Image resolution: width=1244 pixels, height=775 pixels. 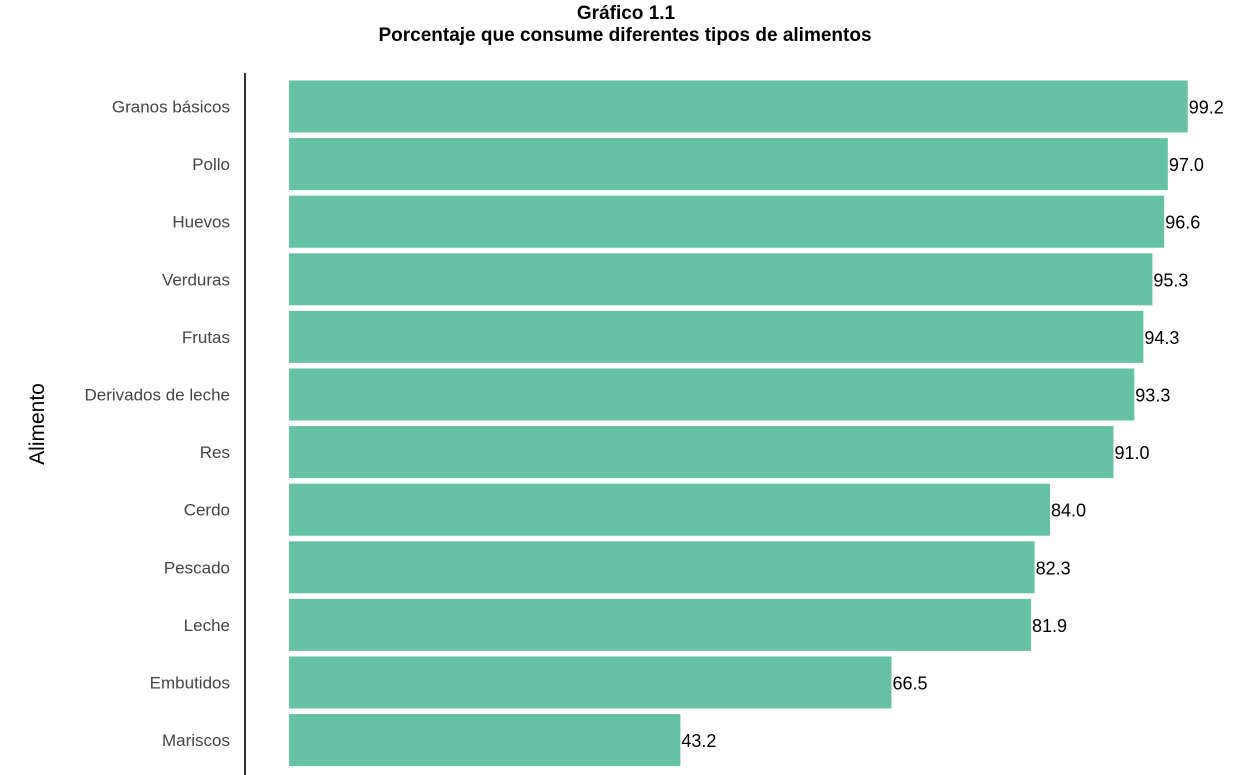 What do you see at coordinates (1068, 511) in the screenshot?
I see `value-label-cerdo: 84.0` at bounding box center [1068, 511].